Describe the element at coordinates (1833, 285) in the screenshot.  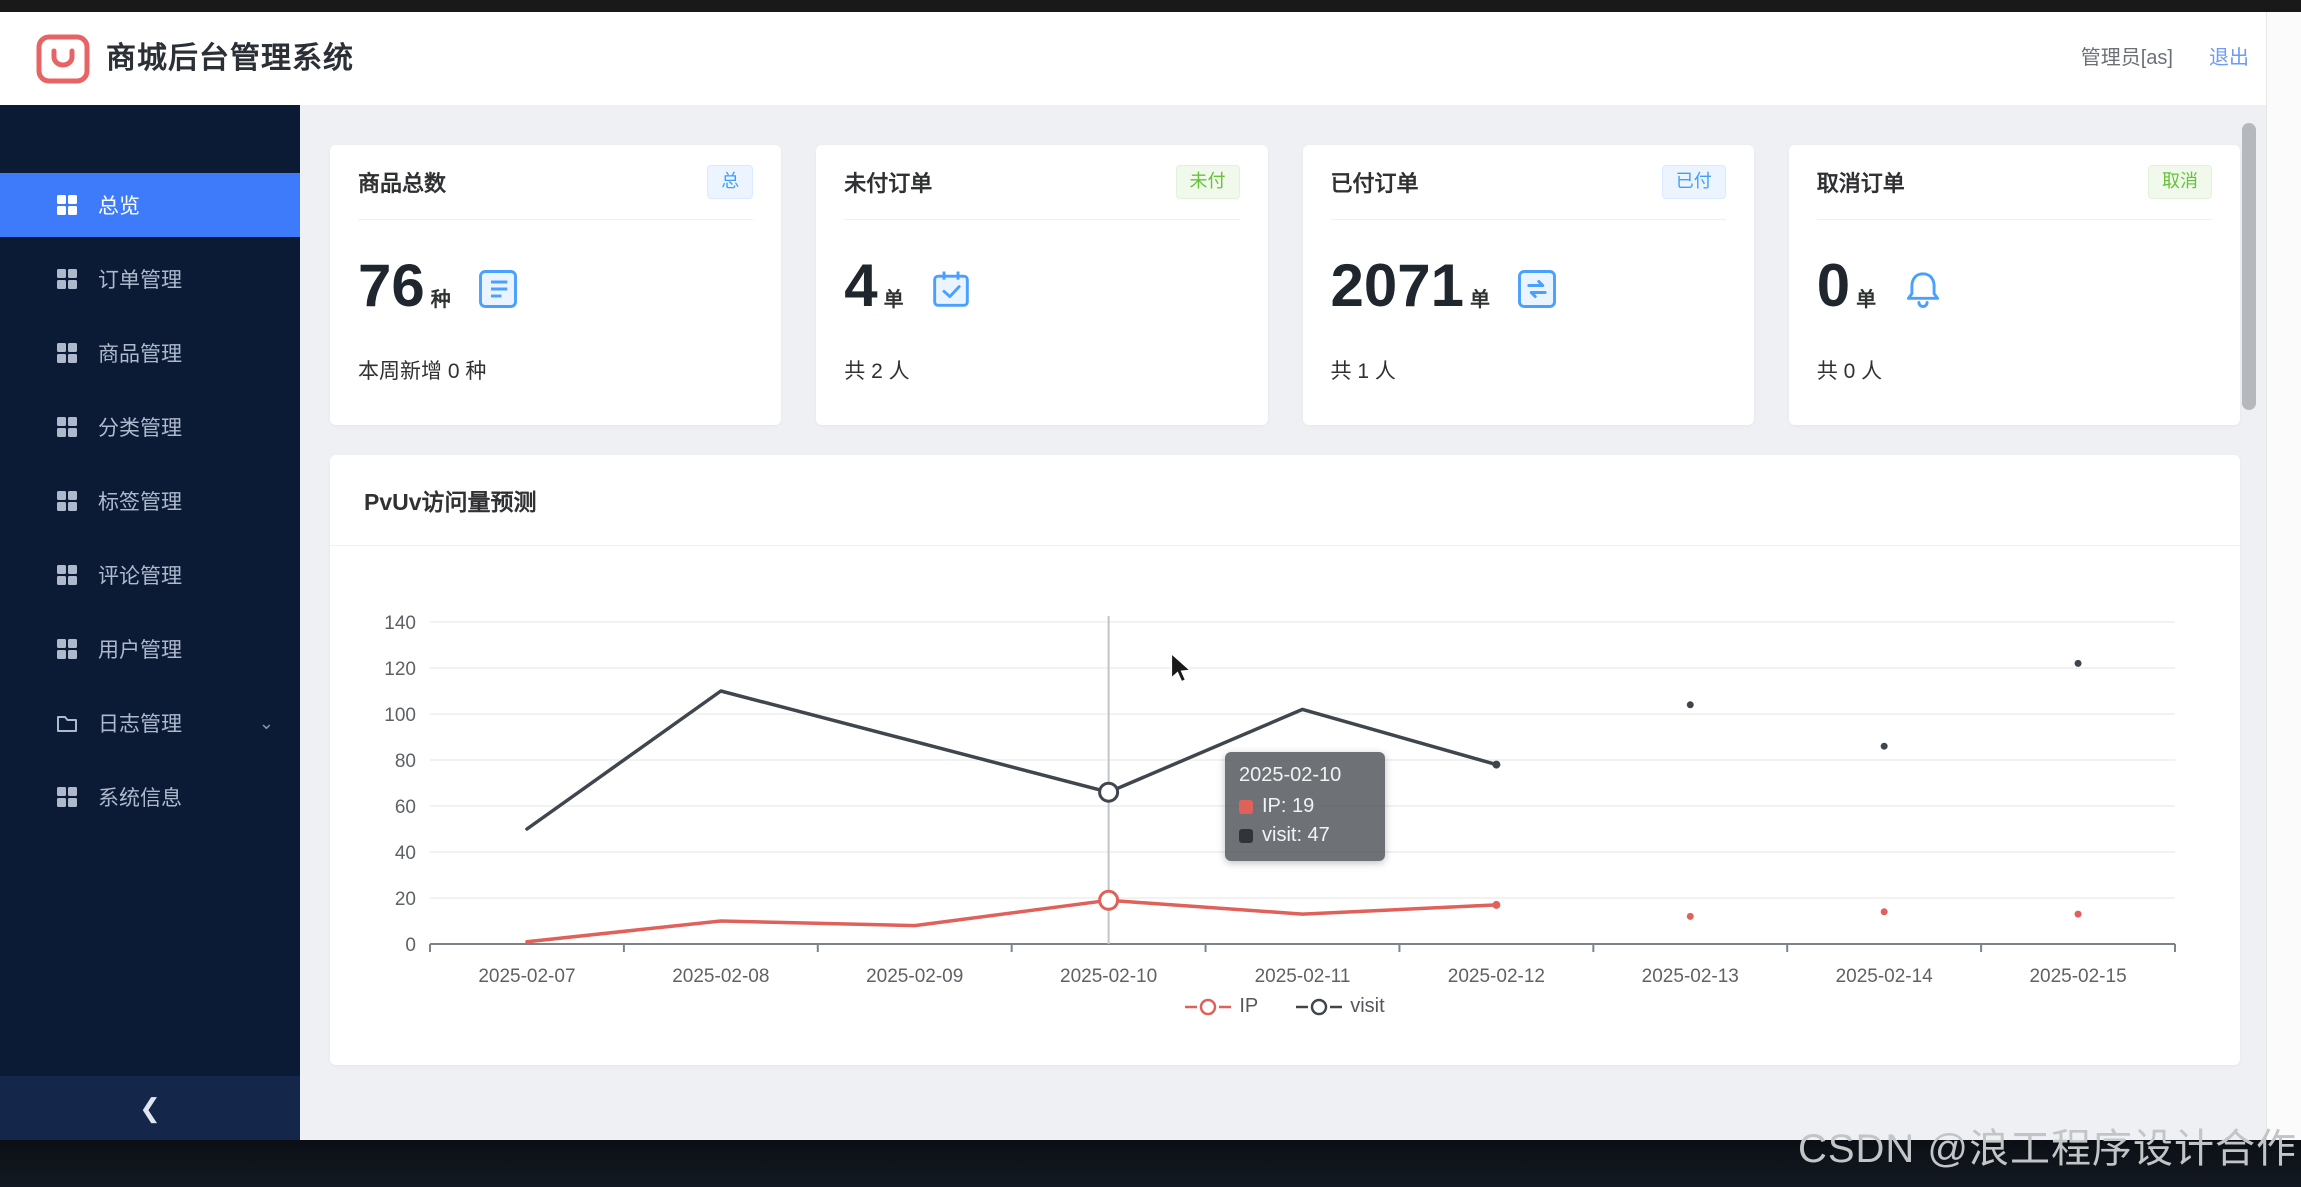
I see `stat-value: 0` at that location.